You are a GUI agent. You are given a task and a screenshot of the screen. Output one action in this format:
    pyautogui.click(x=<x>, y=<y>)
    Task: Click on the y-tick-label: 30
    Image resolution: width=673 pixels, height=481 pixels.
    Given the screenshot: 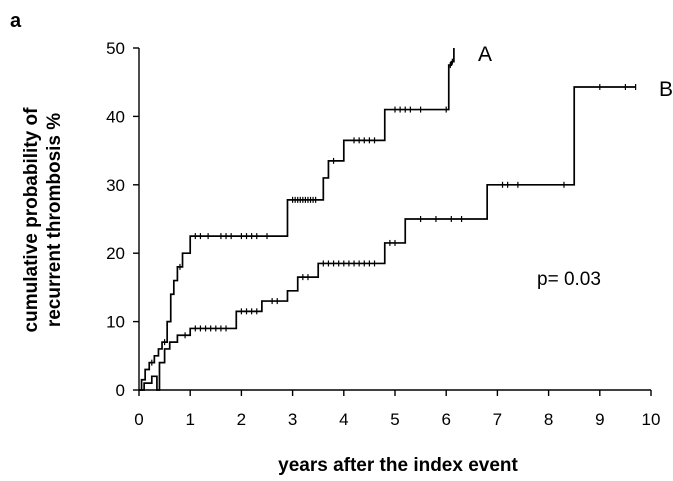 What is the action you would take?
    pyautogui.click(x=115, y=185)
    